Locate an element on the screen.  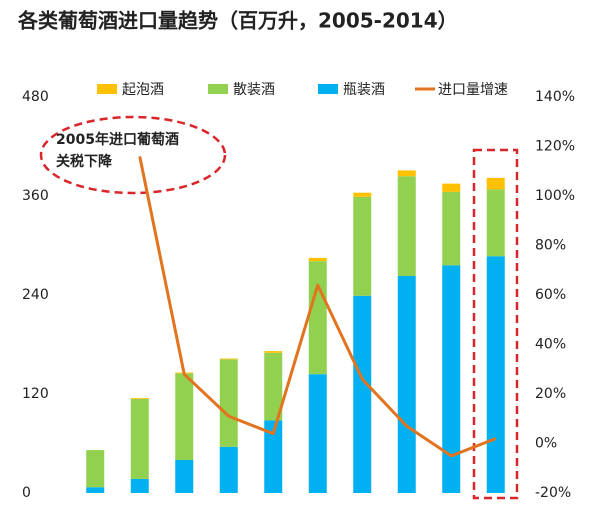
y2-tick-label: 120% is located at coordinates (555, 147).